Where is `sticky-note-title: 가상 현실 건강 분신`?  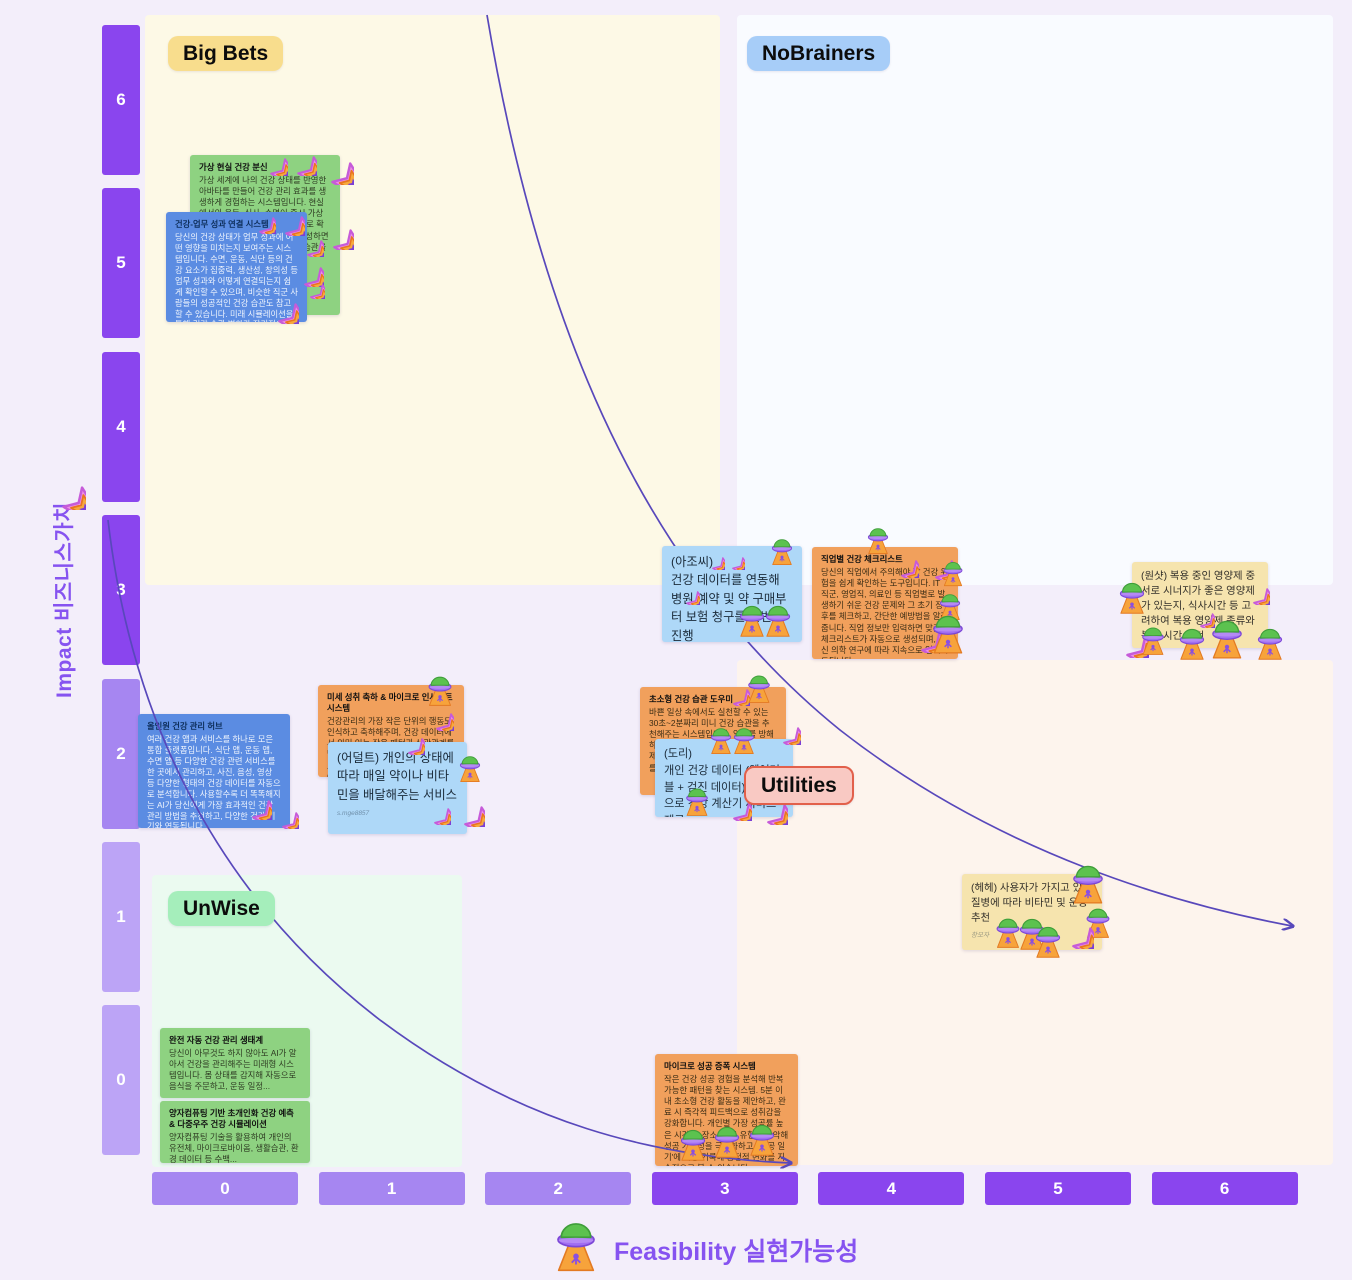 sticky-note-title: 가상 현실 건강 분신 is located at coordinates (233, 167).